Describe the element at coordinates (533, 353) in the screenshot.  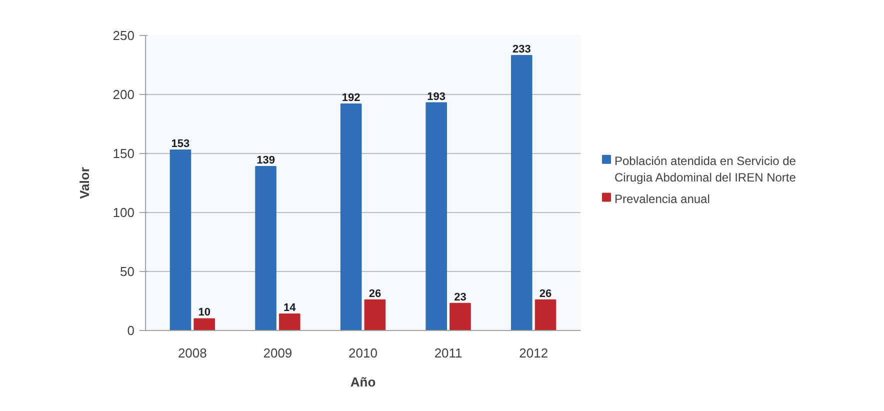
I see `x-tick-label: 2012` at that location.